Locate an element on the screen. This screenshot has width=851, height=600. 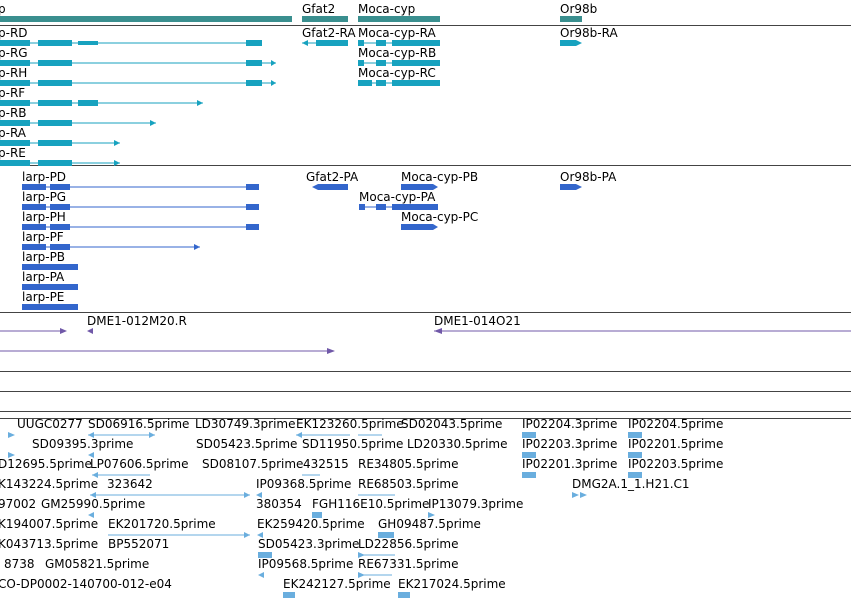
clone-bar-014o21 is located at coordinates (642, 331).